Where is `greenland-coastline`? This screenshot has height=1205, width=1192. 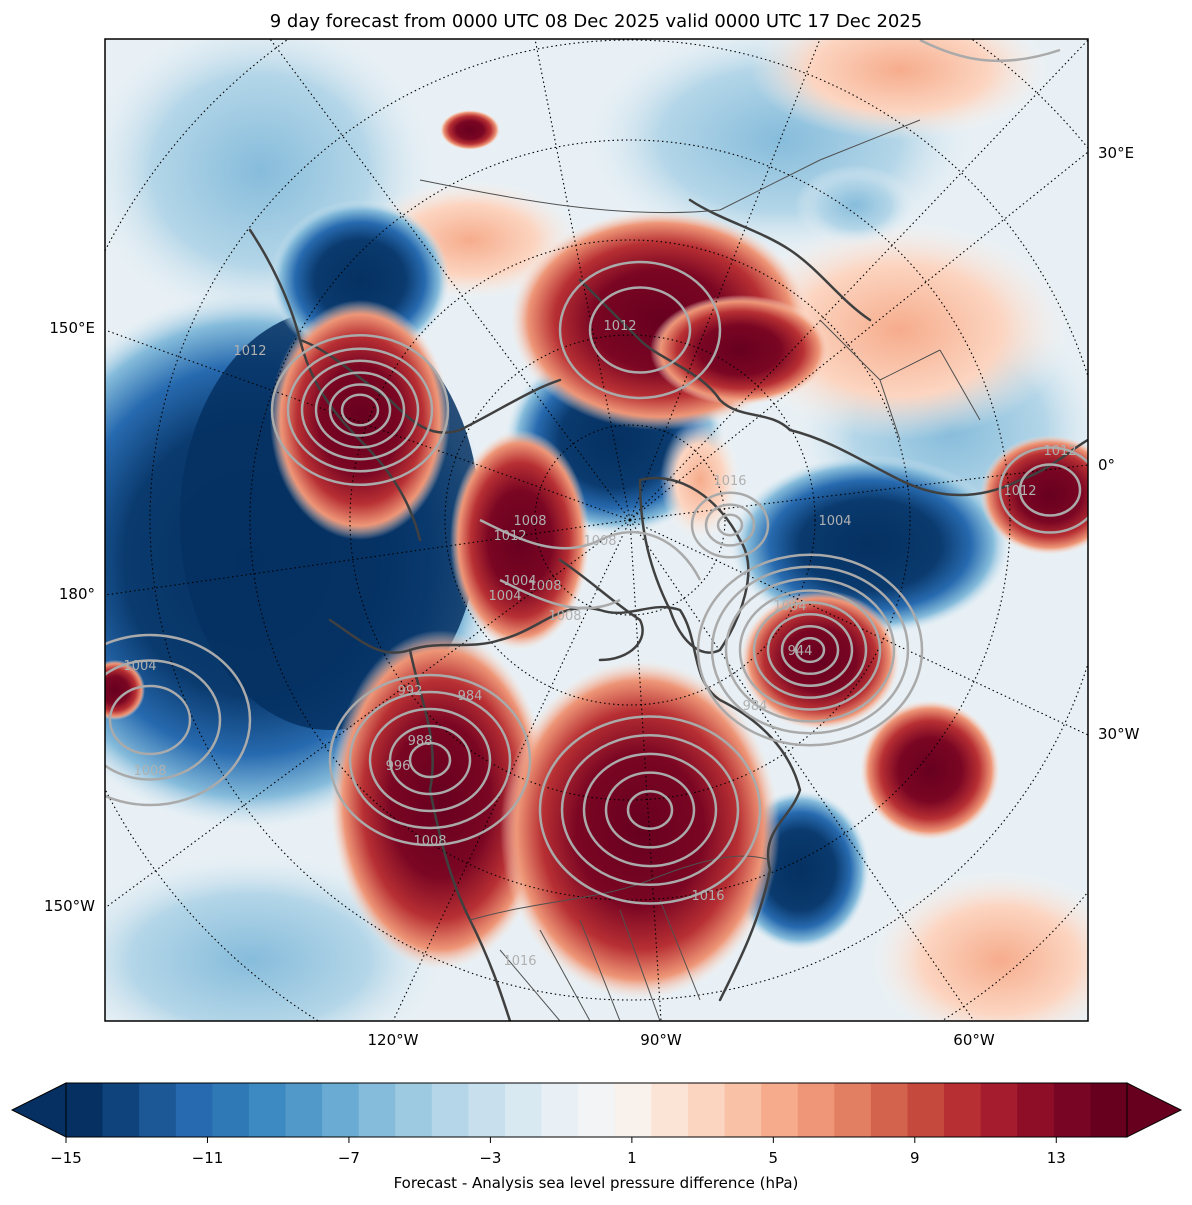
greenland-coastline is located at coordinates (694, 565).